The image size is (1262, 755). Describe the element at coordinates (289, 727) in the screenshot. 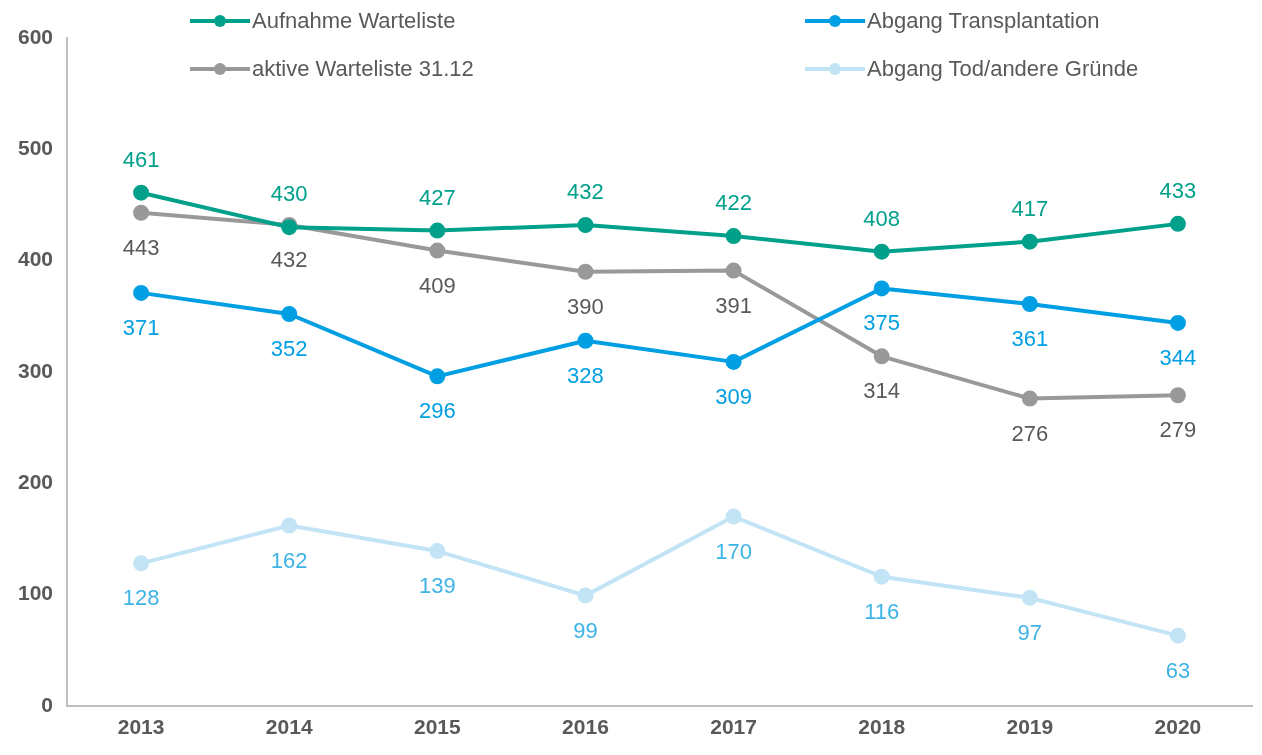

I see `x-tick-label: 2014` at that location.